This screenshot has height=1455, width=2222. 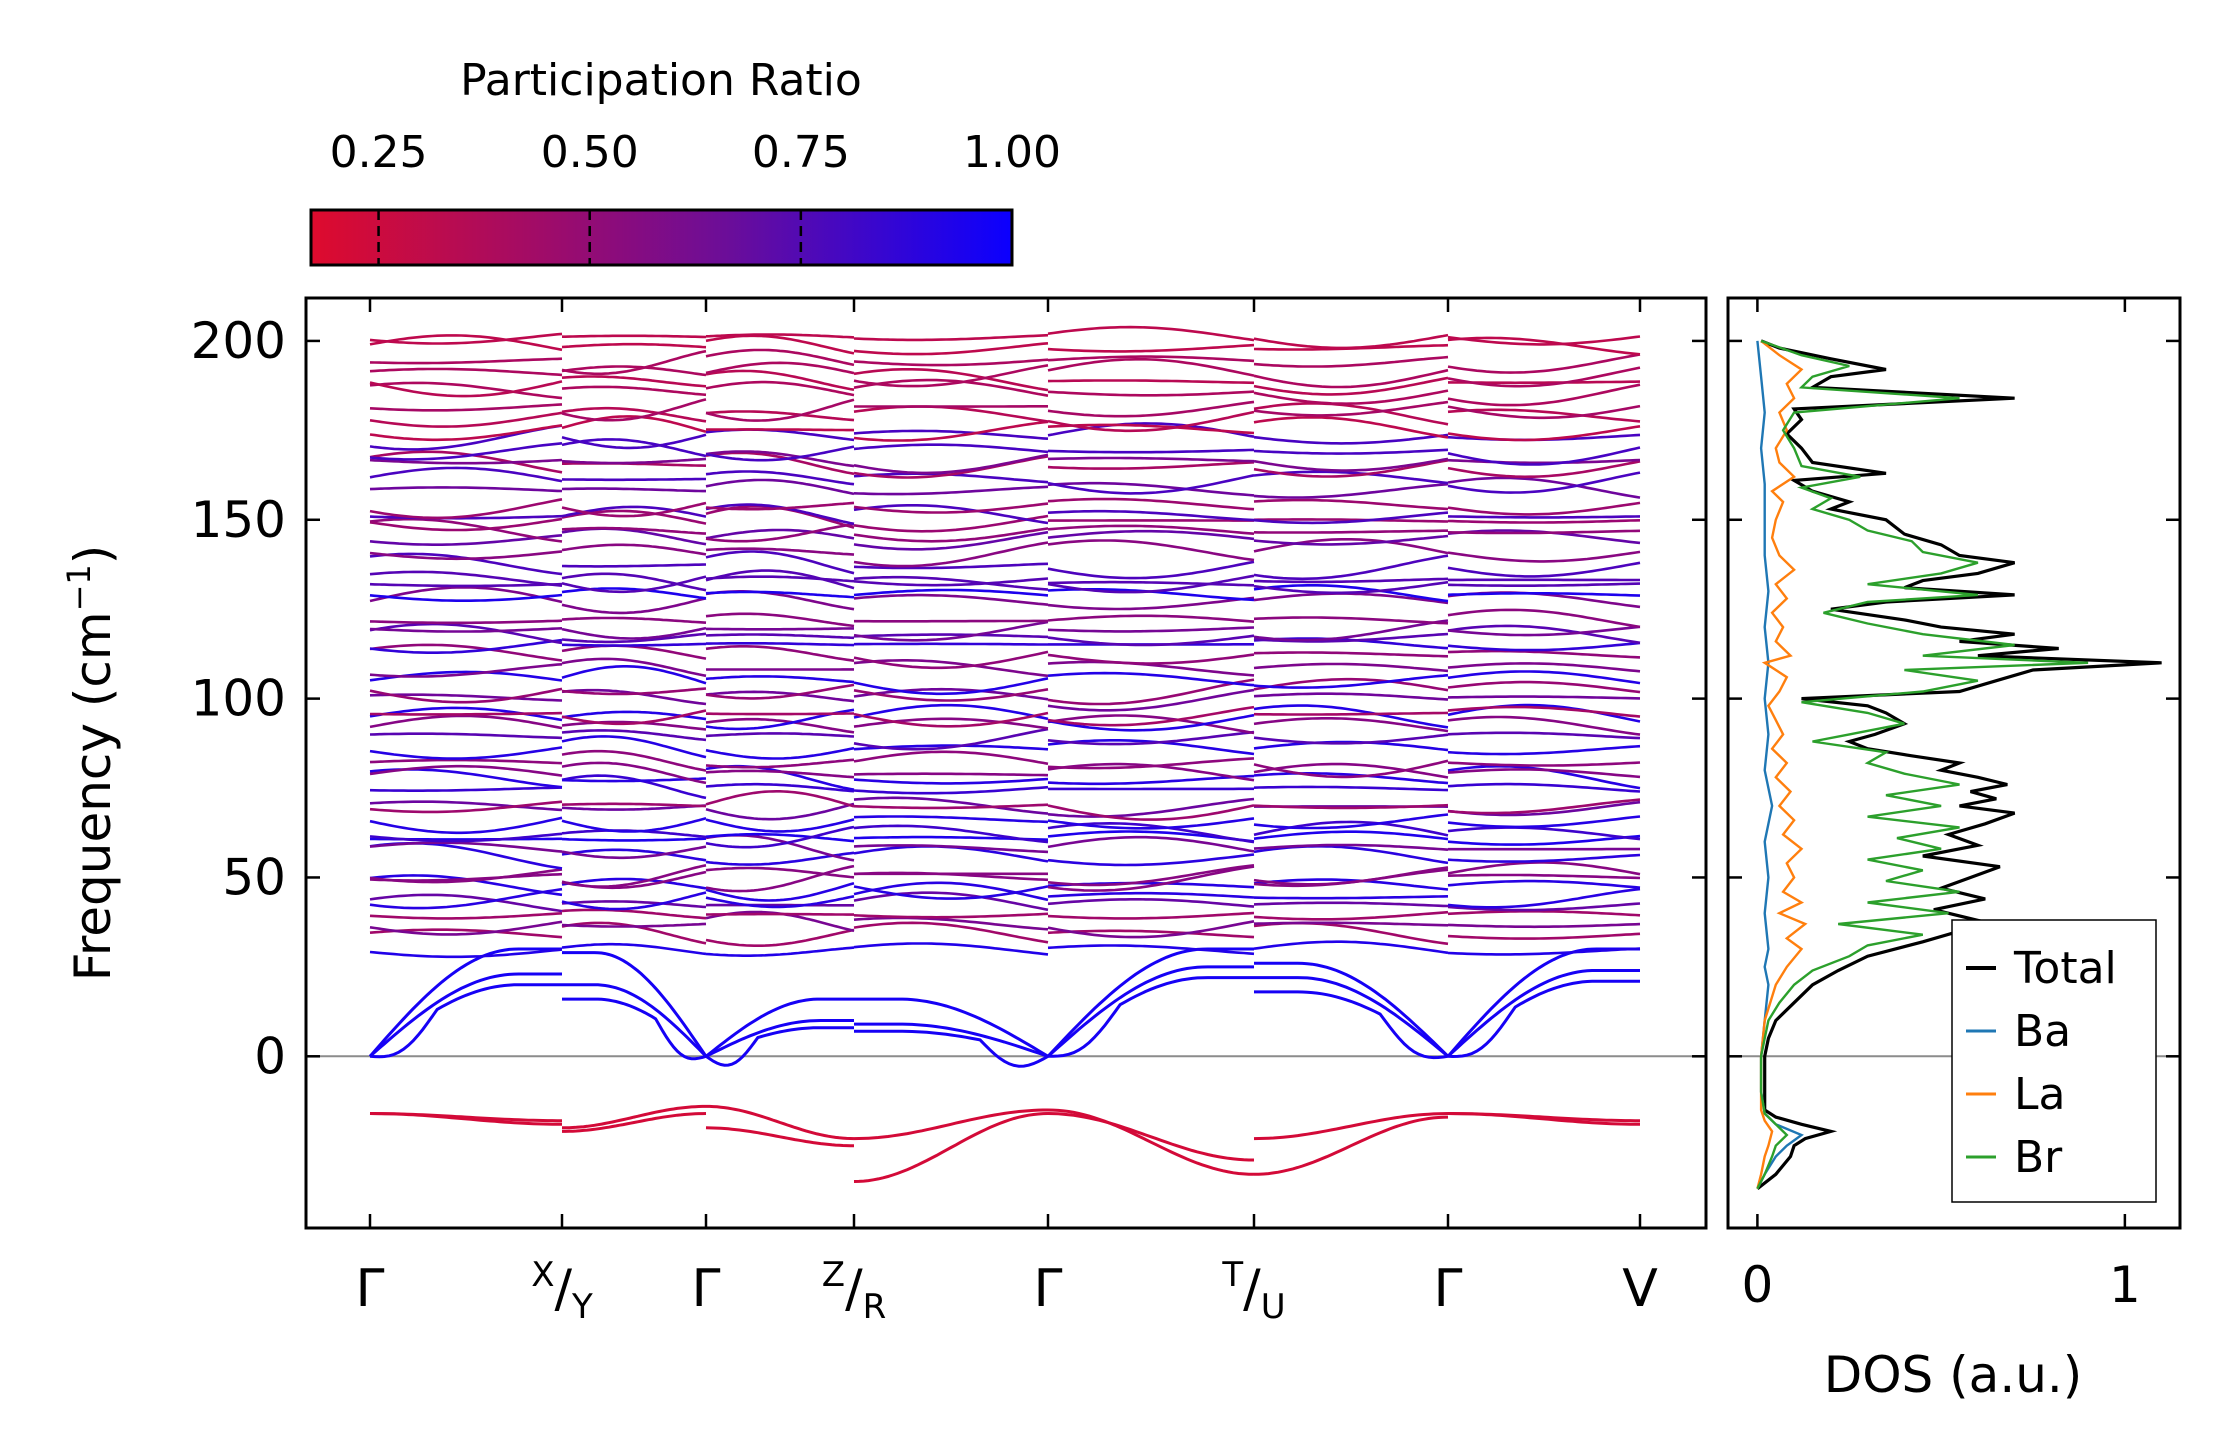 What do you see at coordinates (1953, 1375) in the screenshot?
I see `dos-axis-label: DOS (a.u.)` at bounding box center [1953, 1375].